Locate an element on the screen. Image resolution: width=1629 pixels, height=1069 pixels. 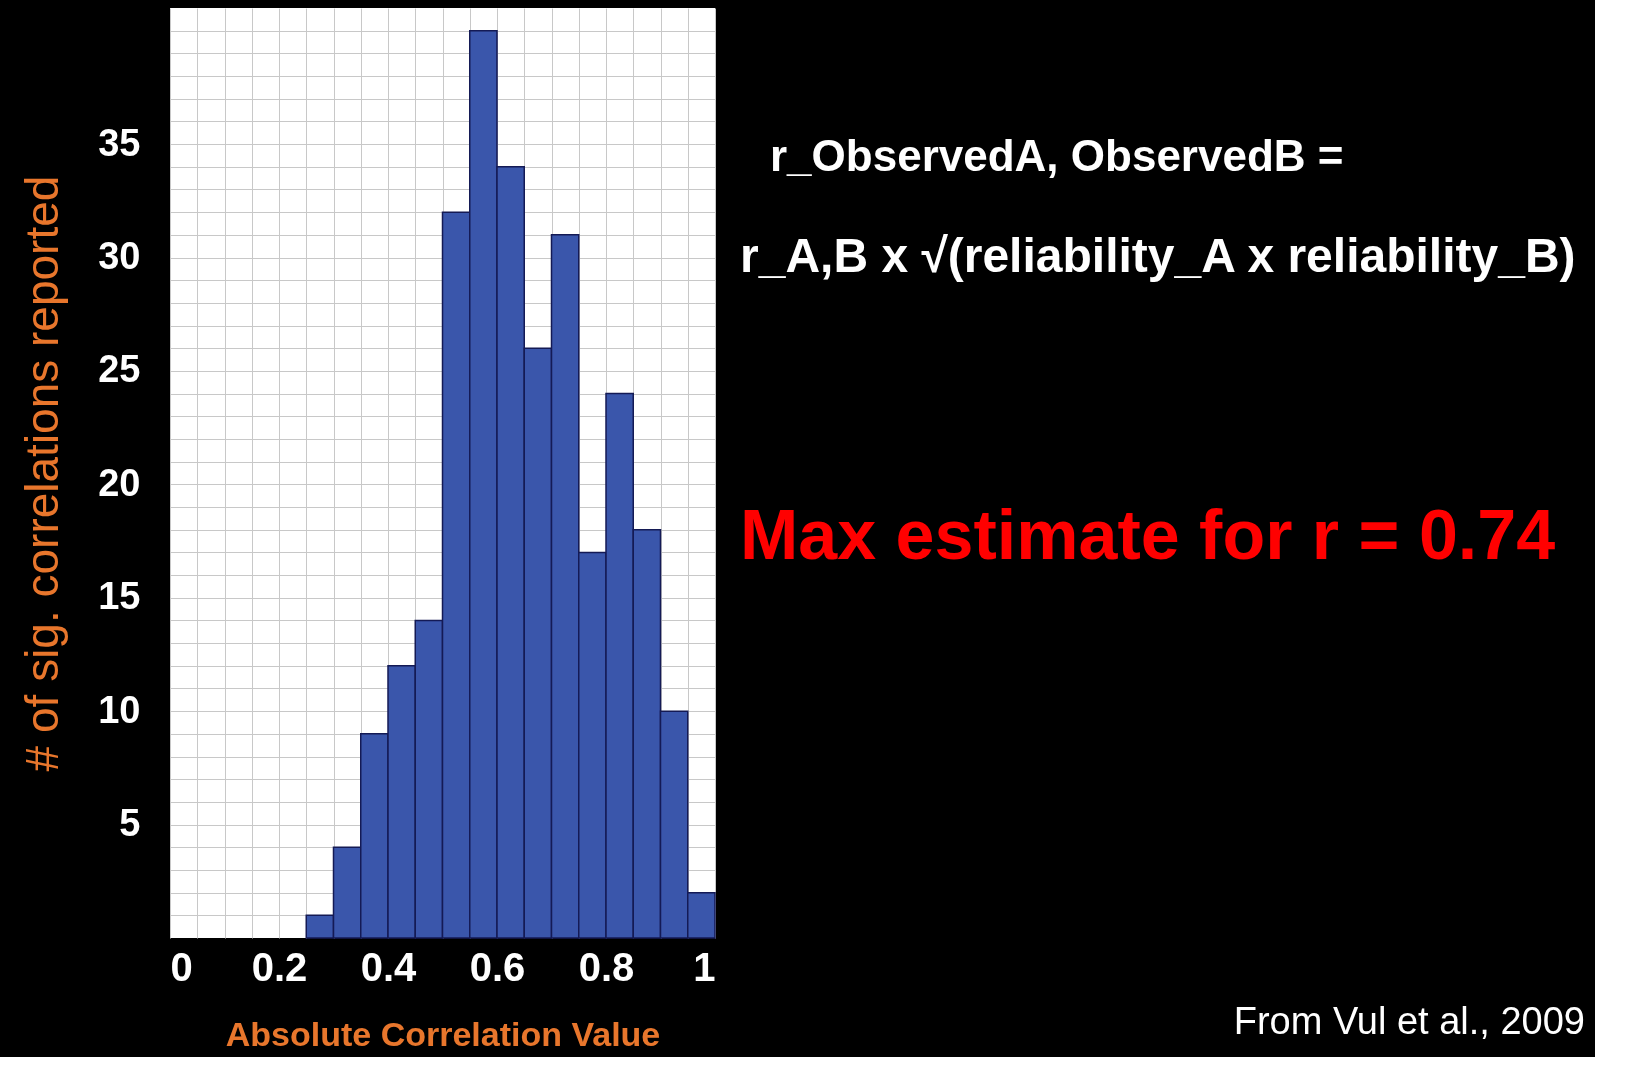
text: Max estimate for r = 0.74 is located at coordinates (1148, 535).